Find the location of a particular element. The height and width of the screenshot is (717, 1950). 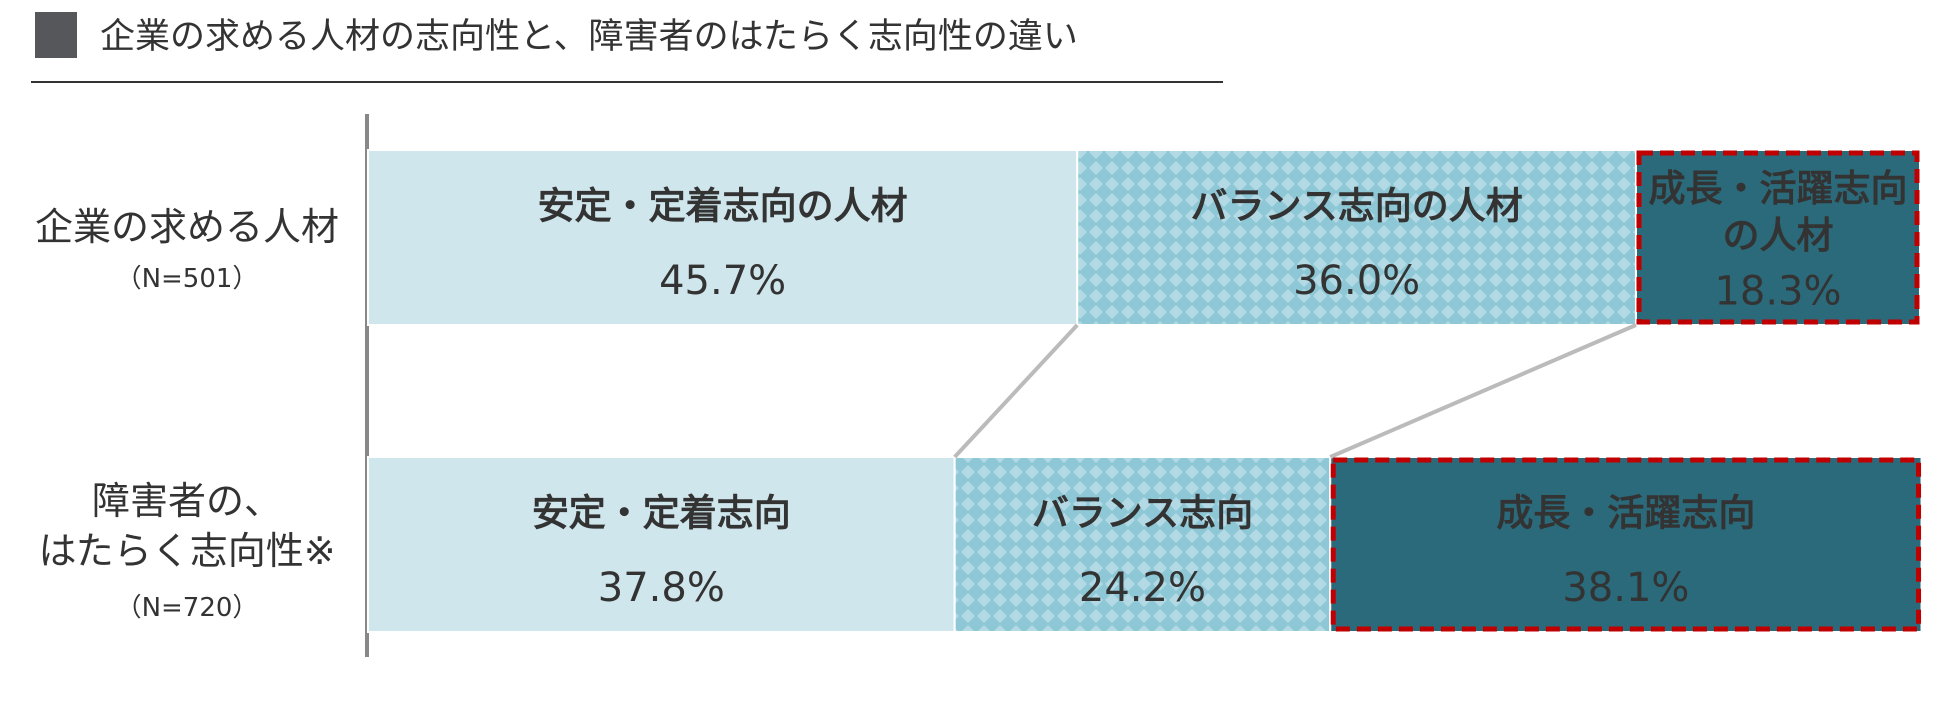

chart-title: 企業の求める人材の志向性と、障害者のはたらく志向性の違い is located at coordinates (589, 37).